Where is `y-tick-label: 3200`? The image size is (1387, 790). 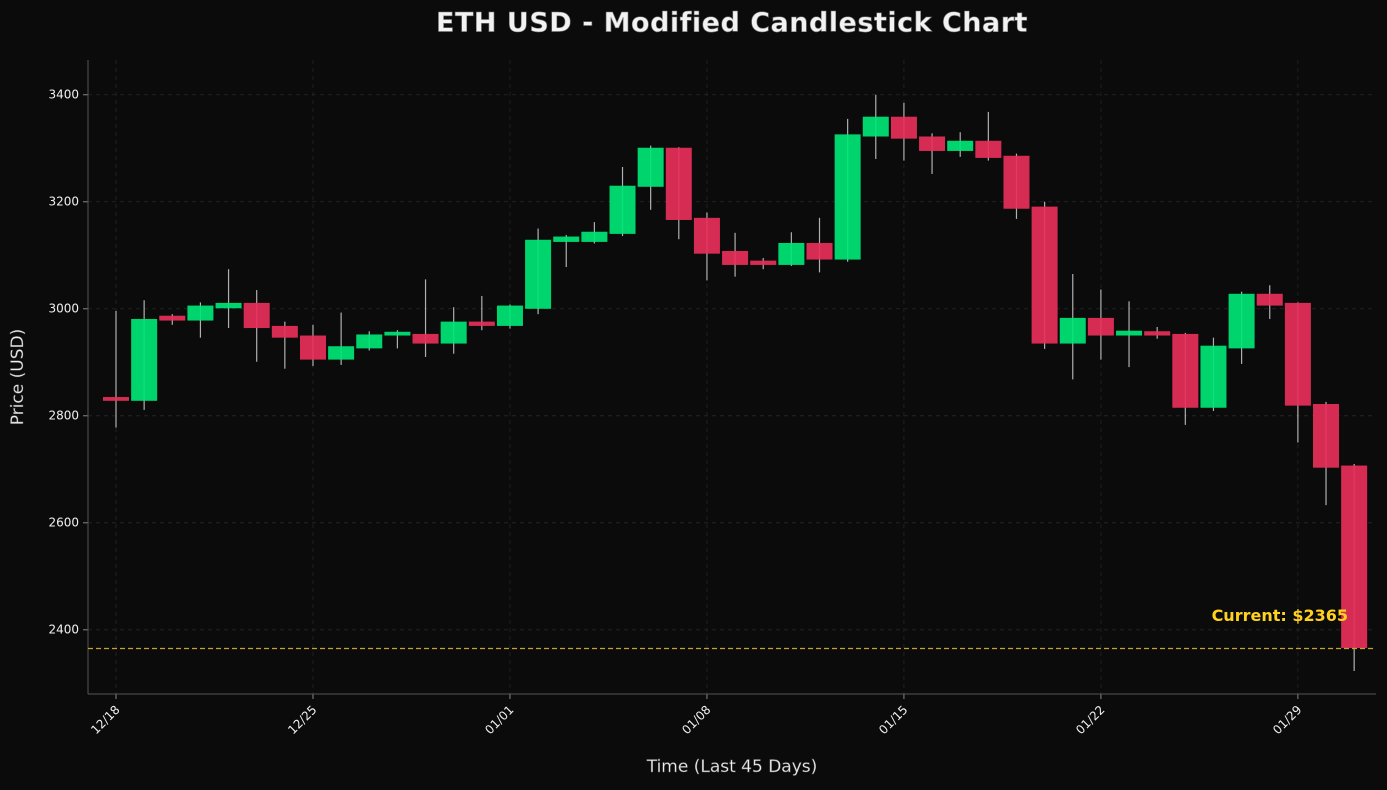 y-tick-label: 3200 is located at coordinates (63, 201).